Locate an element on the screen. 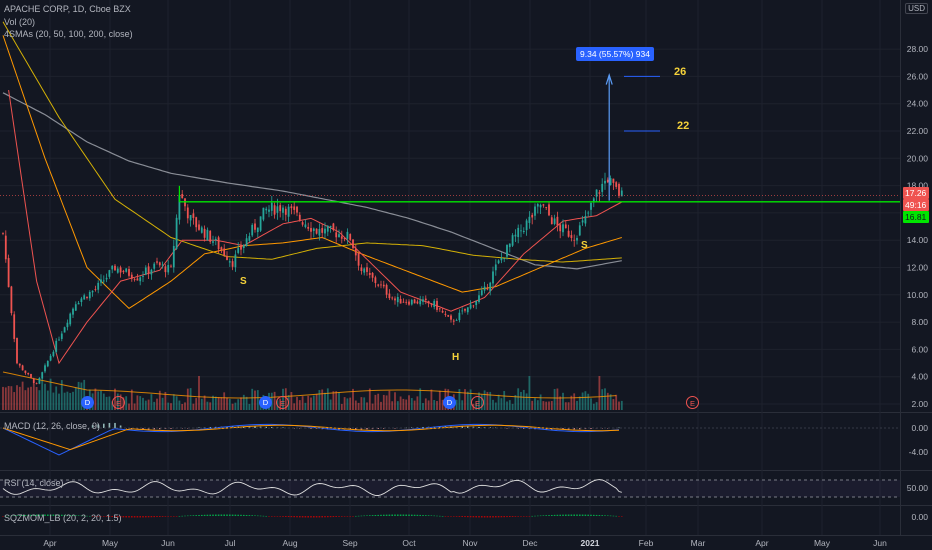  time-tick-label: Mar is located at coordinates (698, 543).